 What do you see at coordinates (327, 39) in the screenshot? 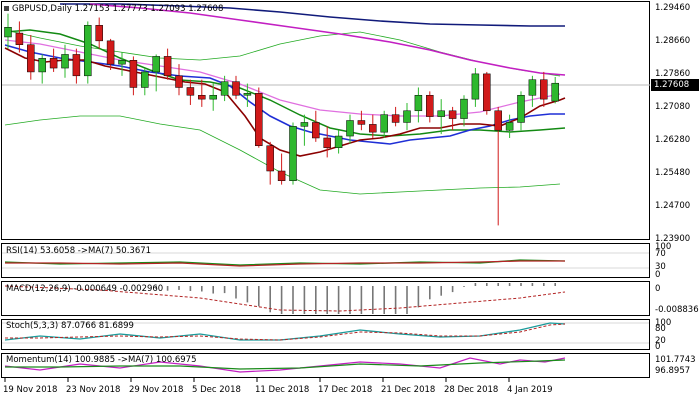
I see `ma-magenta-line` at bounding box center [327, 39].